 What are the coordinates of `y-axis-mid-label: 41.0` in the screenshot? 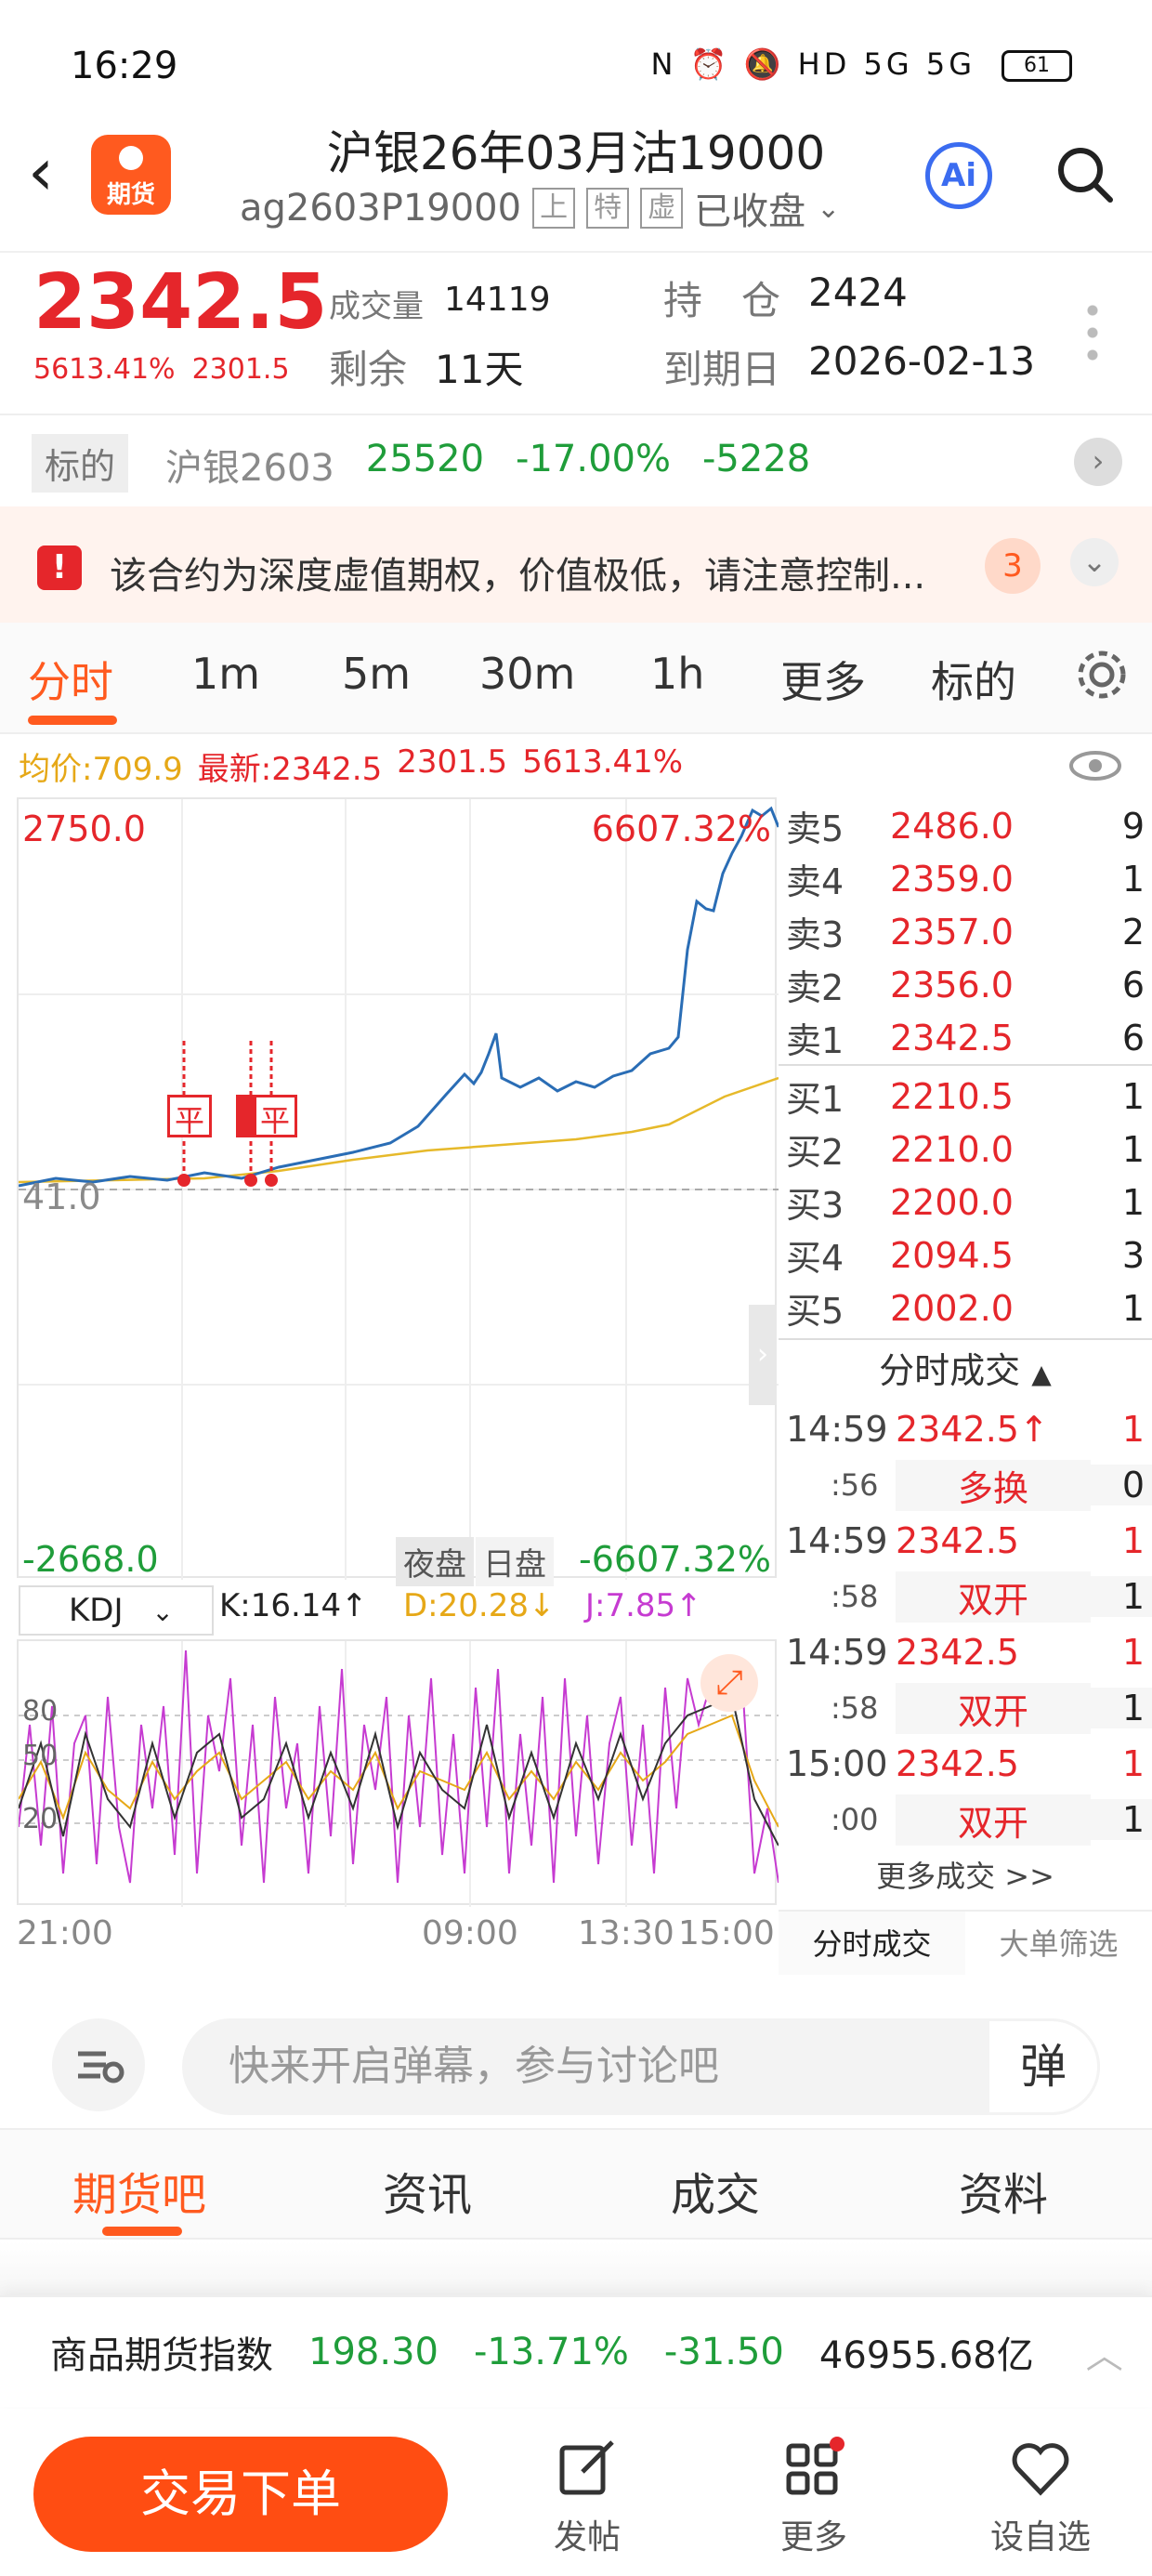 It's located at (61, 1196).